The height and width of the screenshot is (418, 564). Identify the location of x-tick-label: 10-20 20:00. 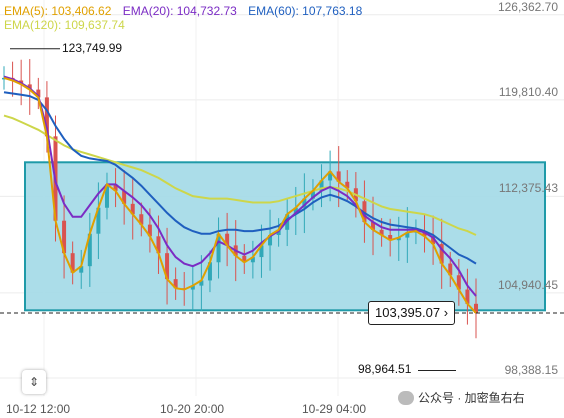
(192, 409).